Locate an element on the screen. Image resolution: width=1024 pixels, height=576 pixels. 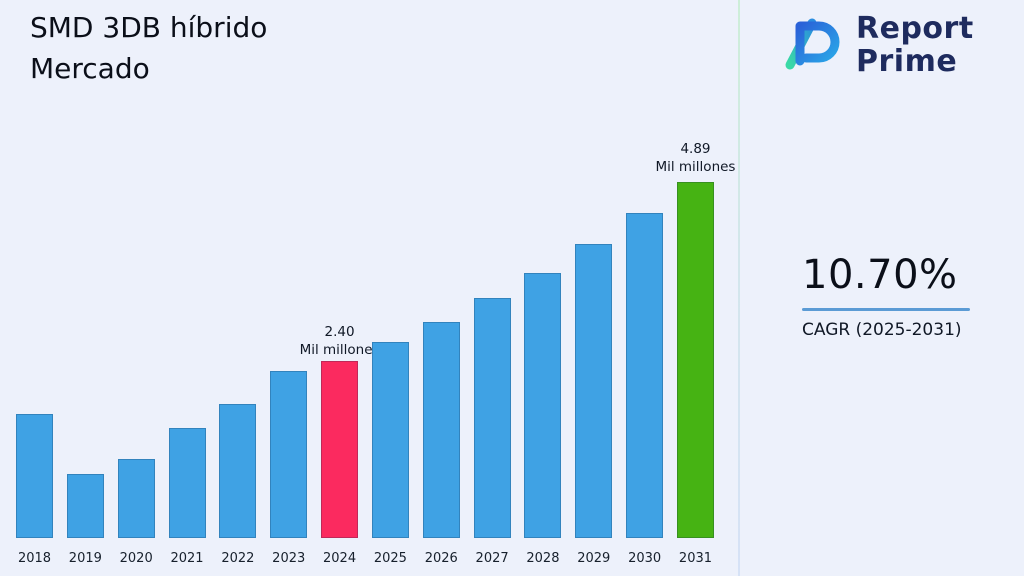
bar-2021 is located at coordinates (187, 482).